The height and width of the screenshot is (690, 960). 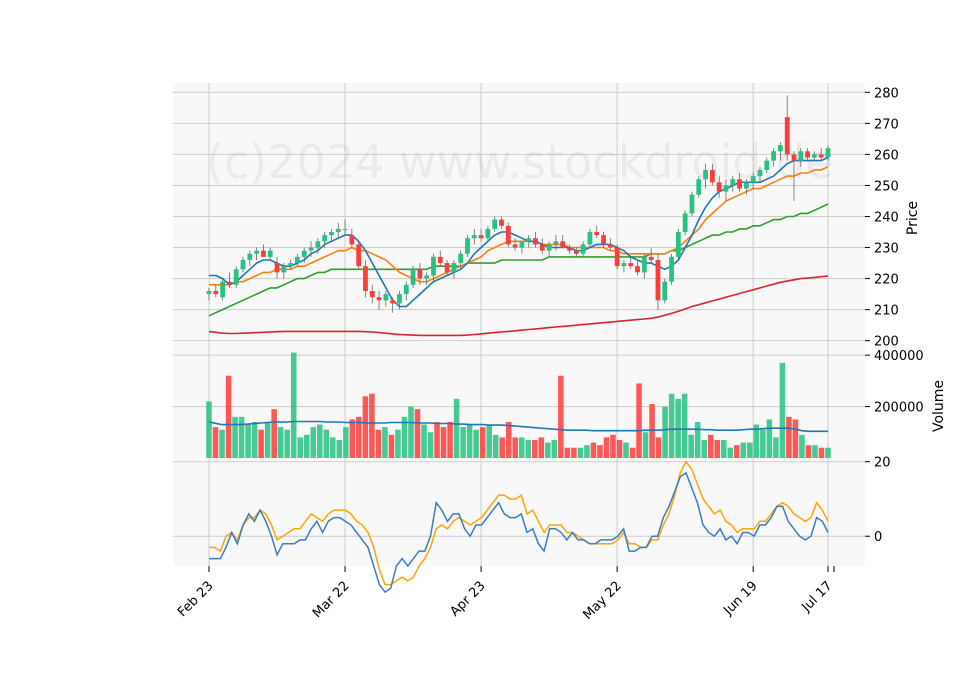 I want to click on price-y-tick-label: 250, so click(x=886, y=186).